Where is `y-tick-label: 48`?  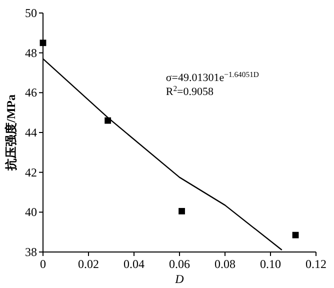
y-tick-label: 48 is located at coordinates (31, 53).